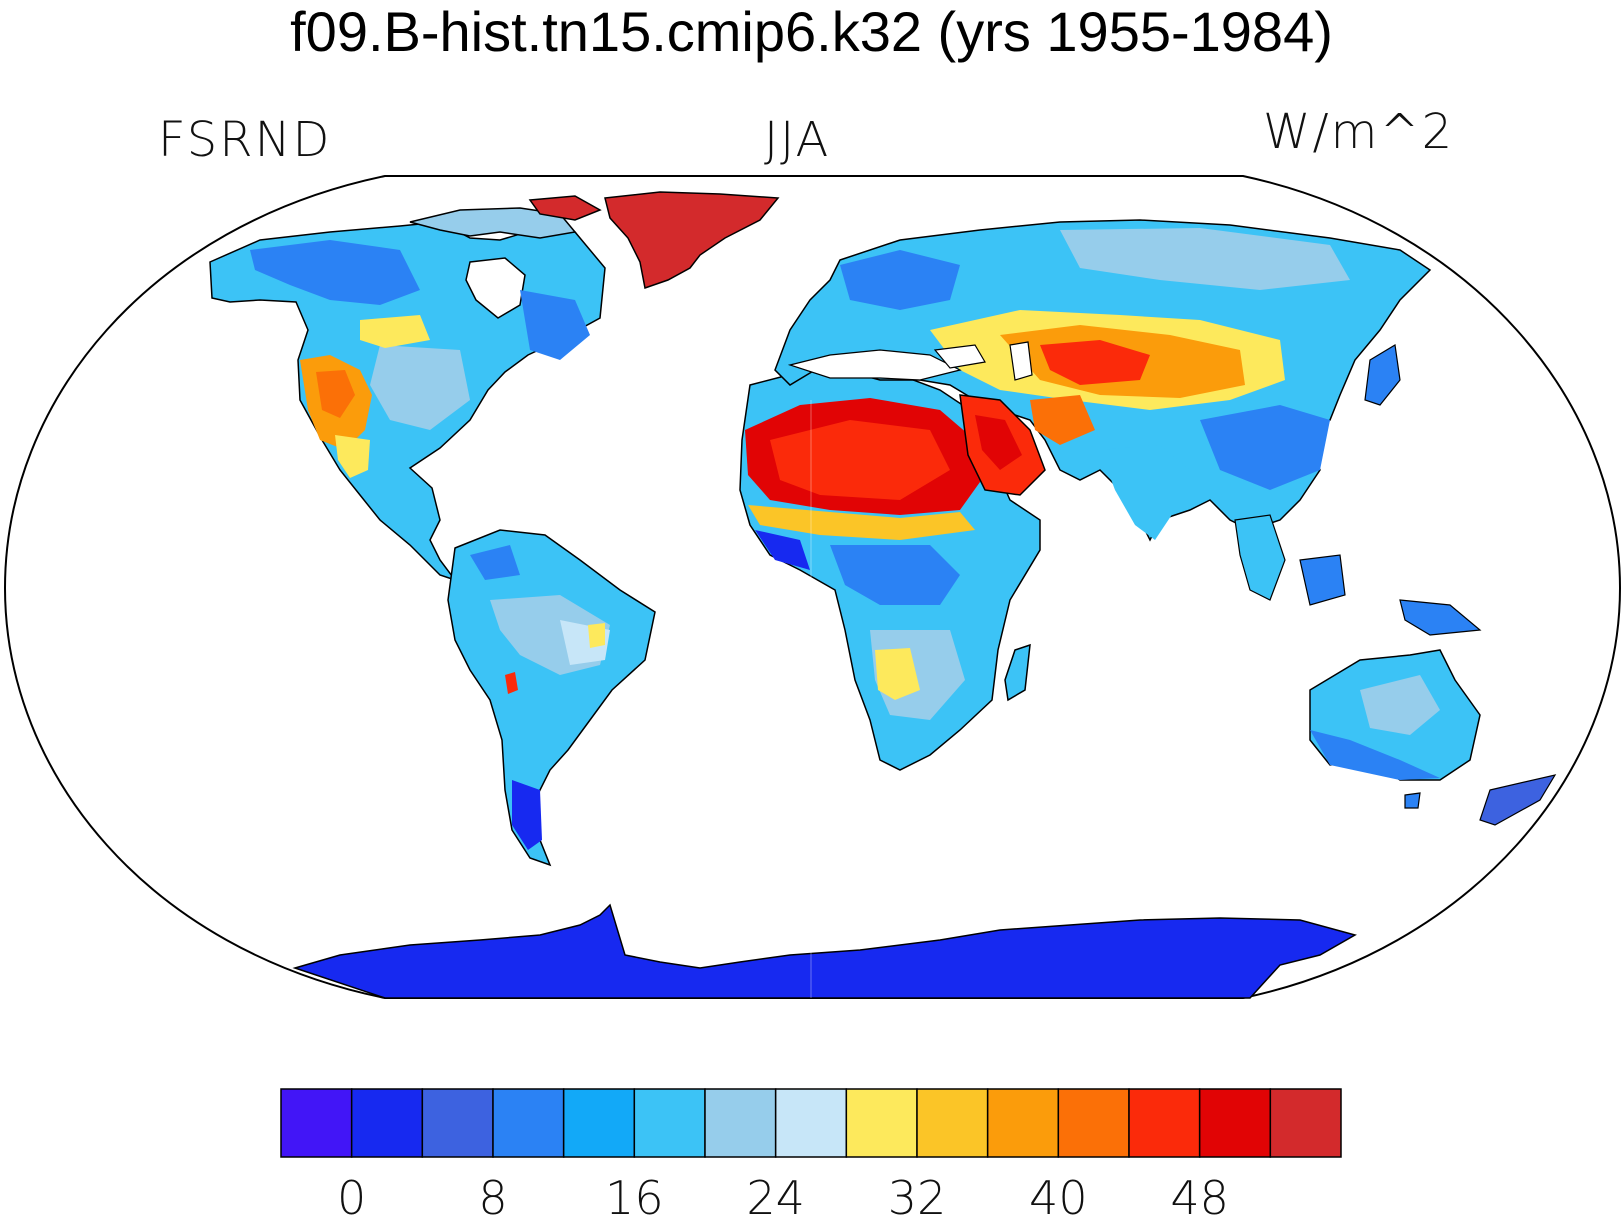 Image resolution: width=1623 pixels, height=1225 pixels. What do you see at coordinates (824, 951) in the screenshot?
I see `antarctica` at bounding box center [824, 951].